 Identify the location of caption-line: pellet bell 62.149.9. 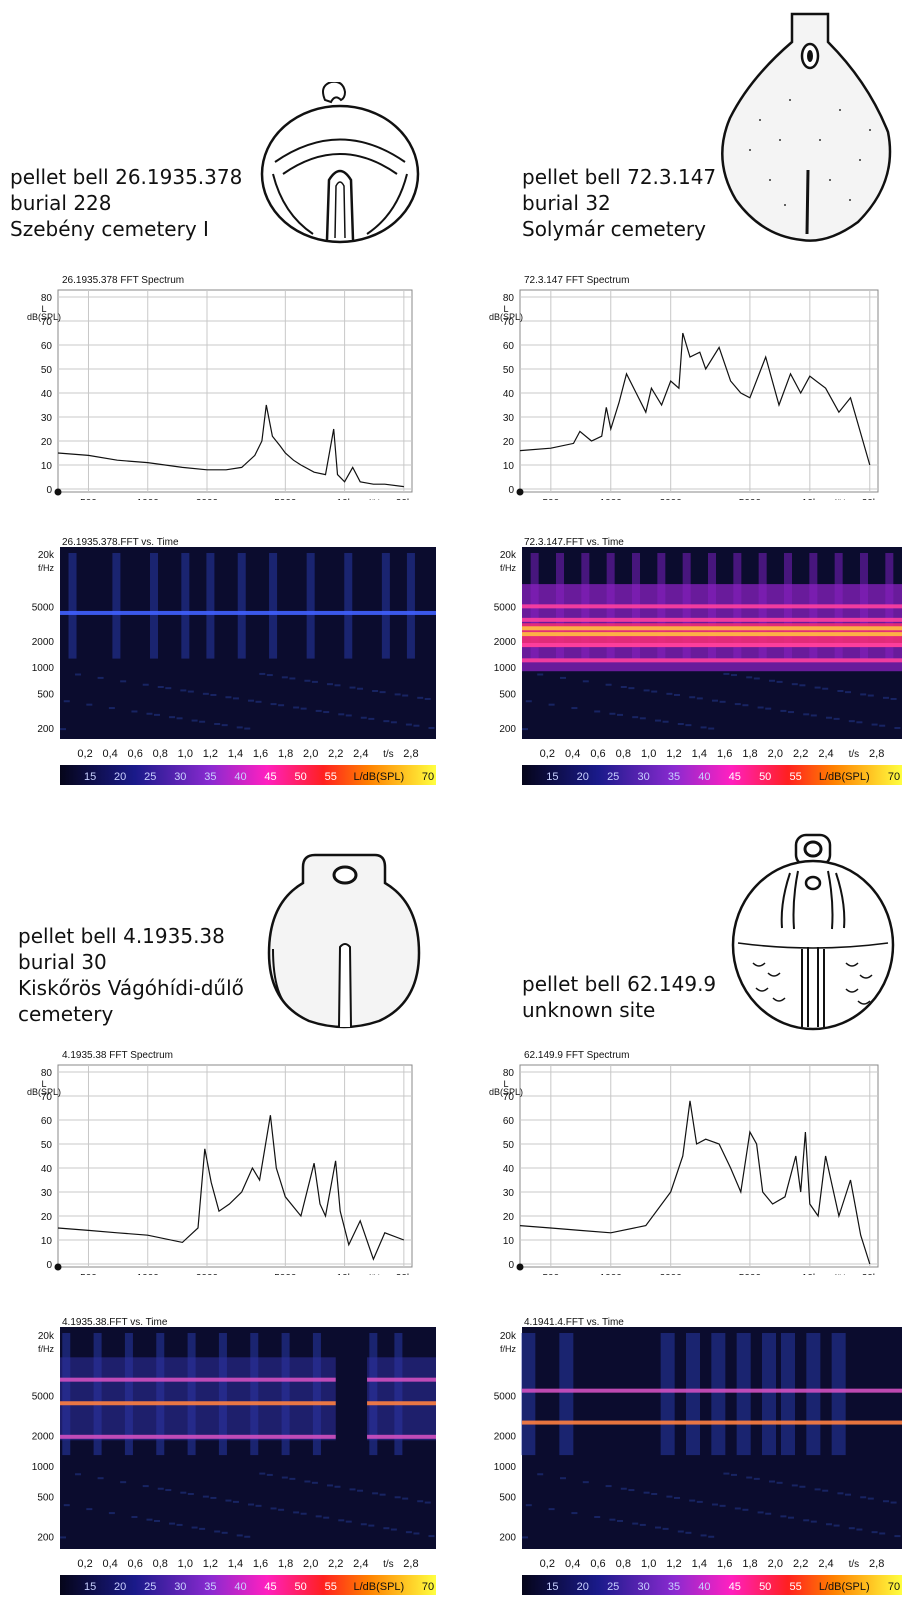
(619, 984).